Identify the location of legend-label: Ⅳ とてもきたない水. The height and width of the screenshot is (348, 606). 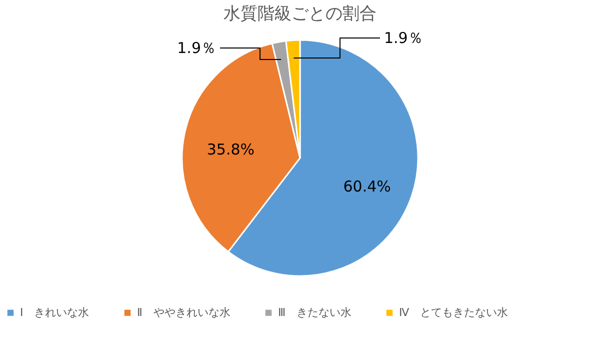
(453, 312).